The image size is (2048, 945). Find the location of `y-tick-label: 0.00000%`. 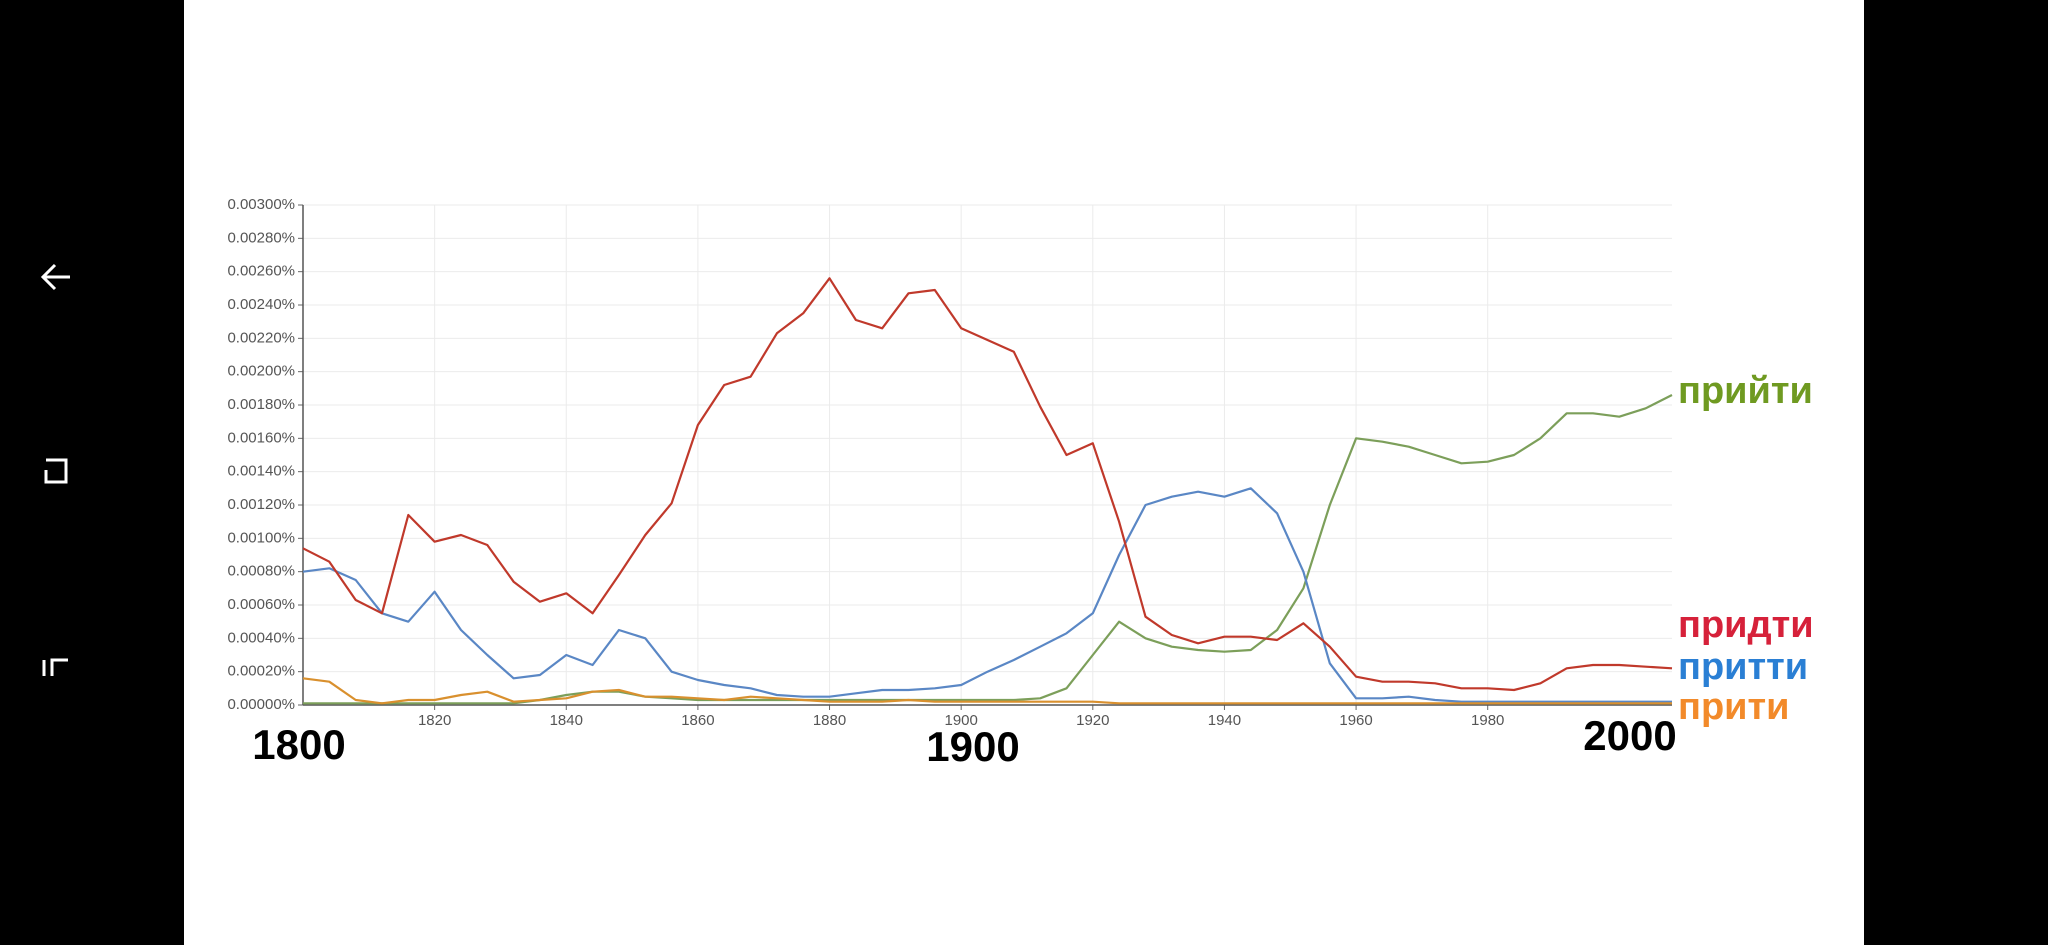

y-tick-label: 0.00000% is located at coordinates (261, 704).